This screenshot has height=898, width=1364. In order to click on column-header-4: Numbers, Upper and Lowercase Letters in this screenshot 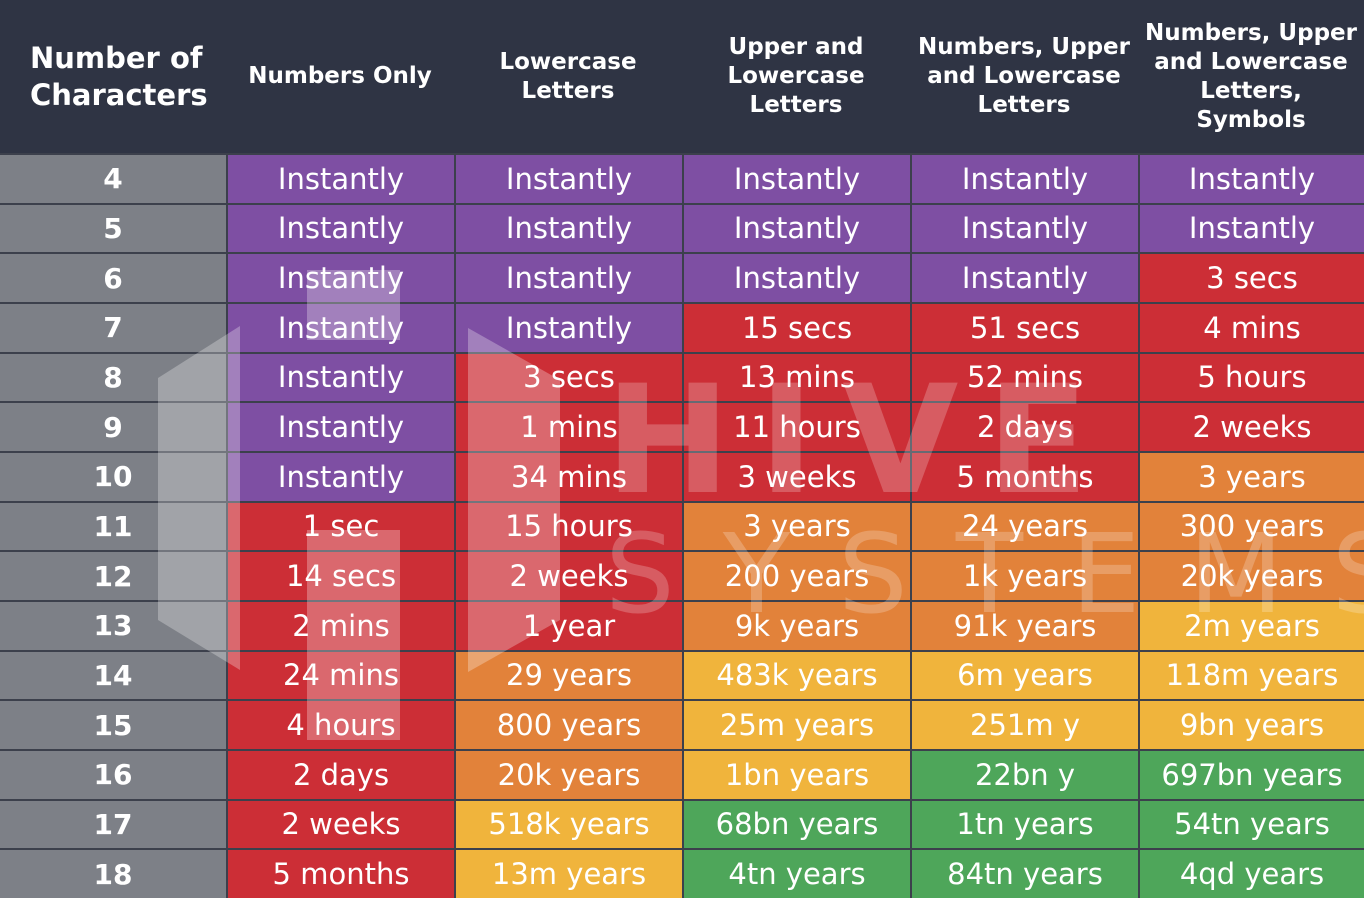, I will do `click(1024, 76)`.